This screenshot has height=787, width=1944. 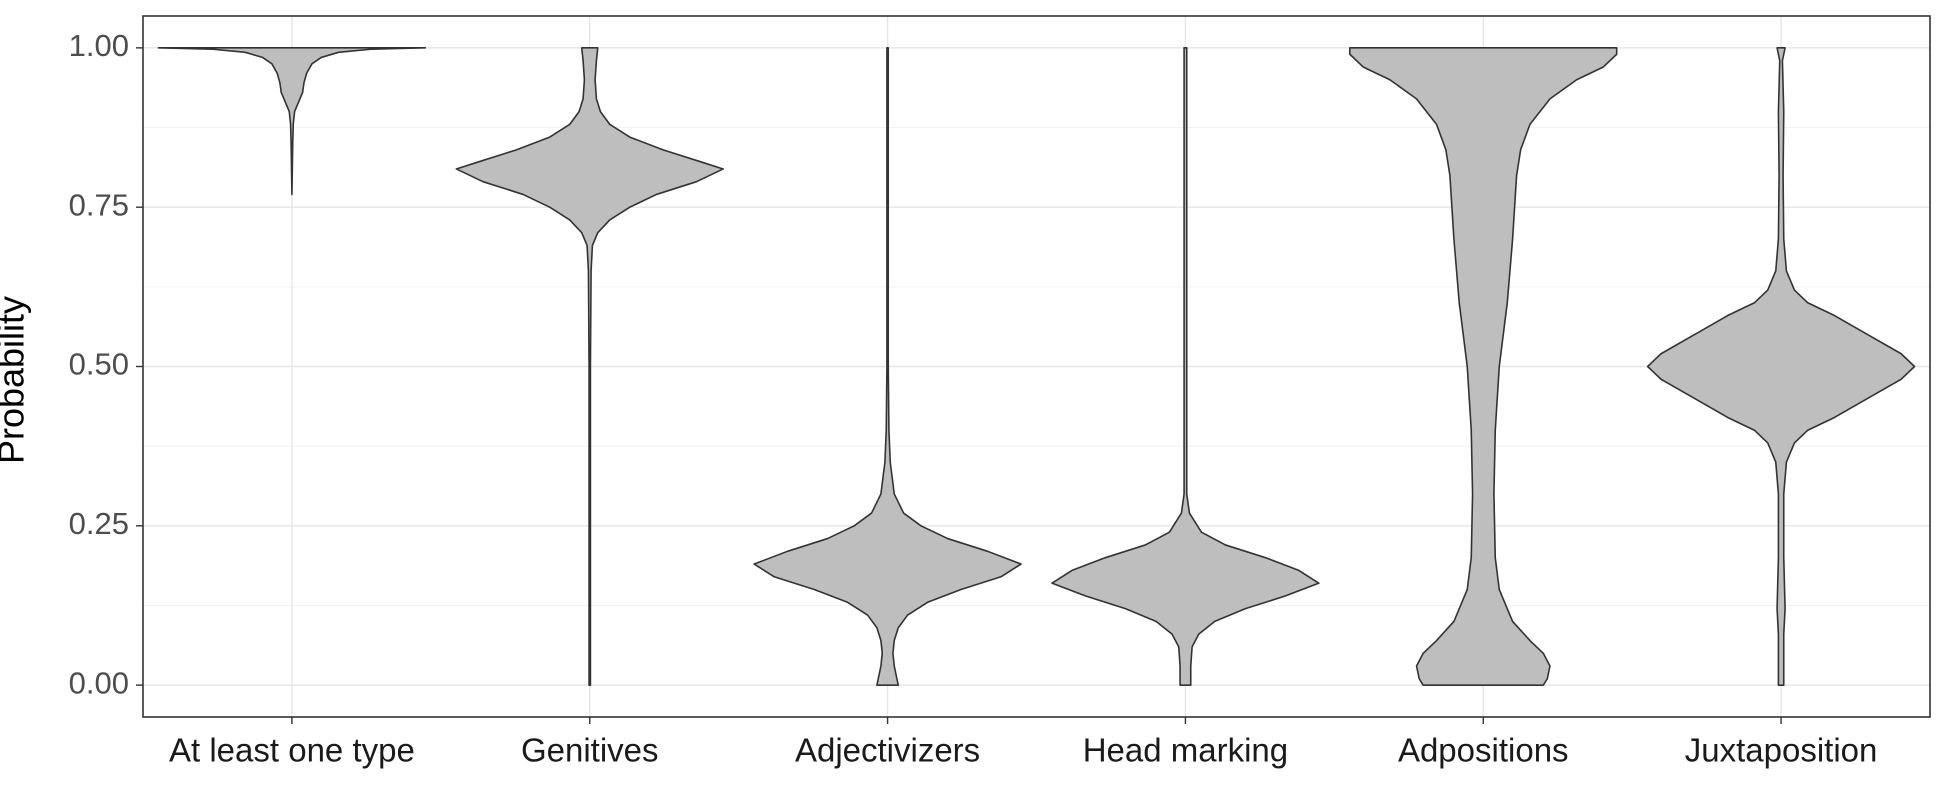 What do you see at coordinates (99, 523) in the screenshot?
I see `y-tick-label: 0.25` at bounding box center [99, 523].